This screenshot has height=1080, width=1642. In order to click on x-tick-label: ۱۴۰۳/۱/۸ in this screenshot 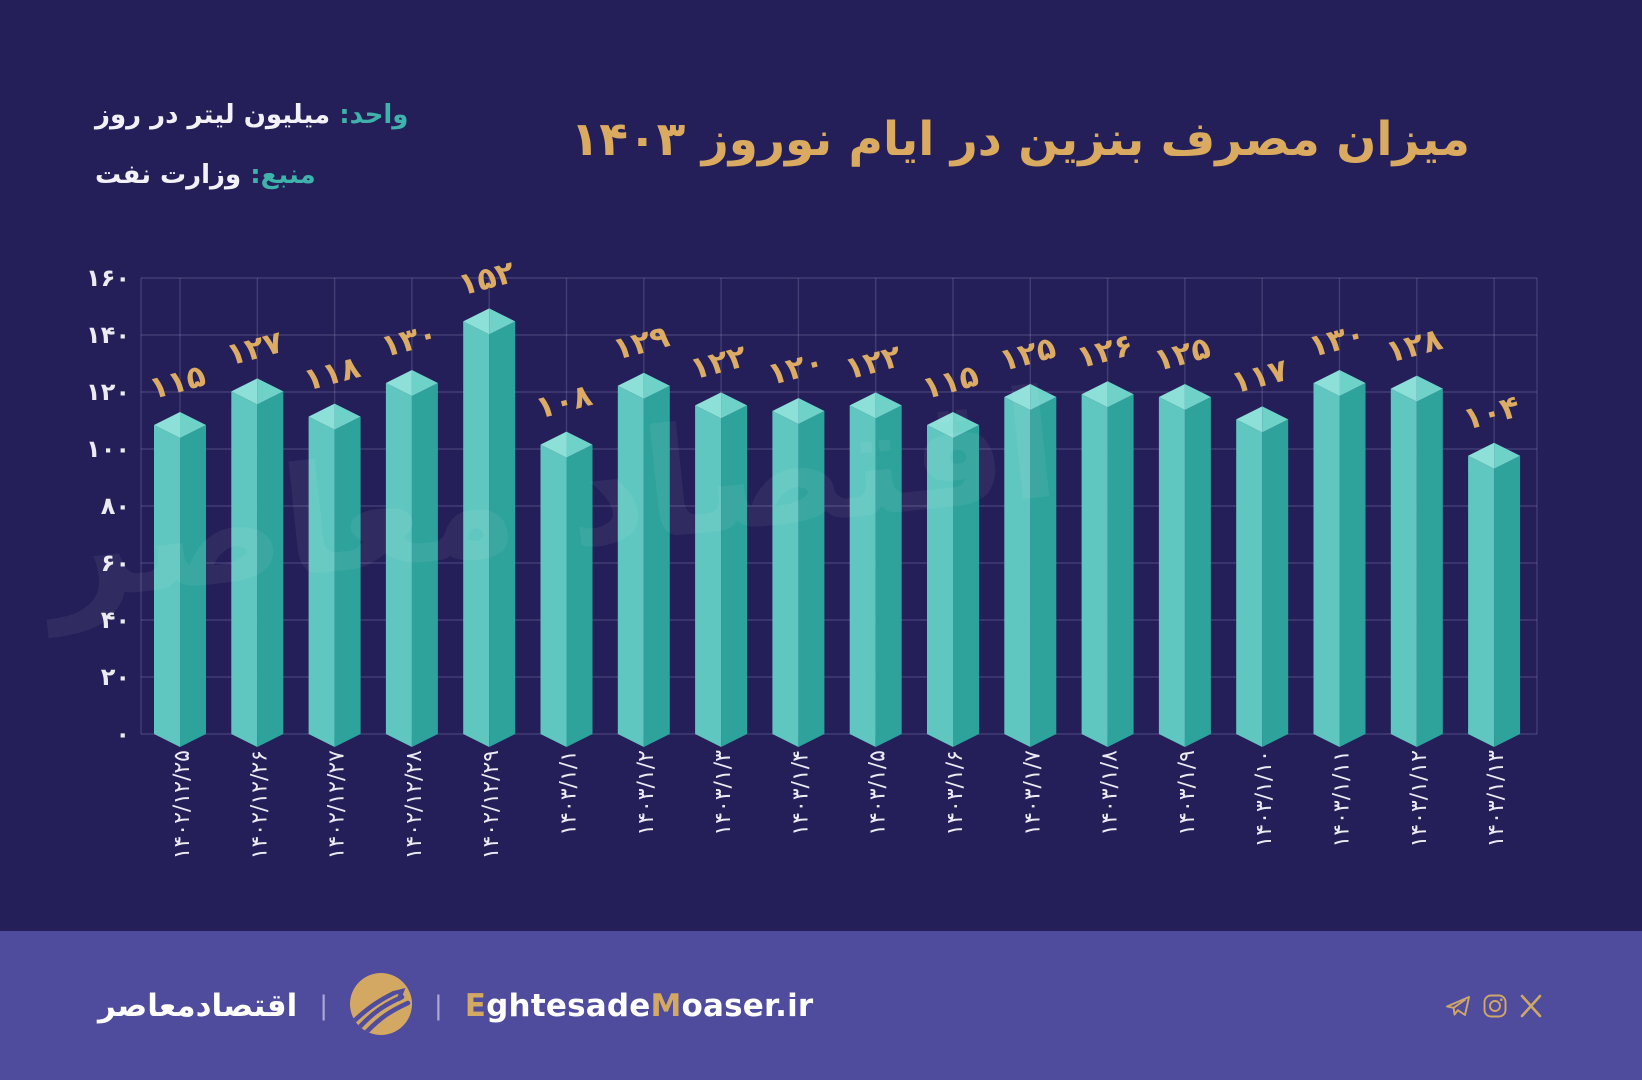, I will do `click(1110, 793)`.